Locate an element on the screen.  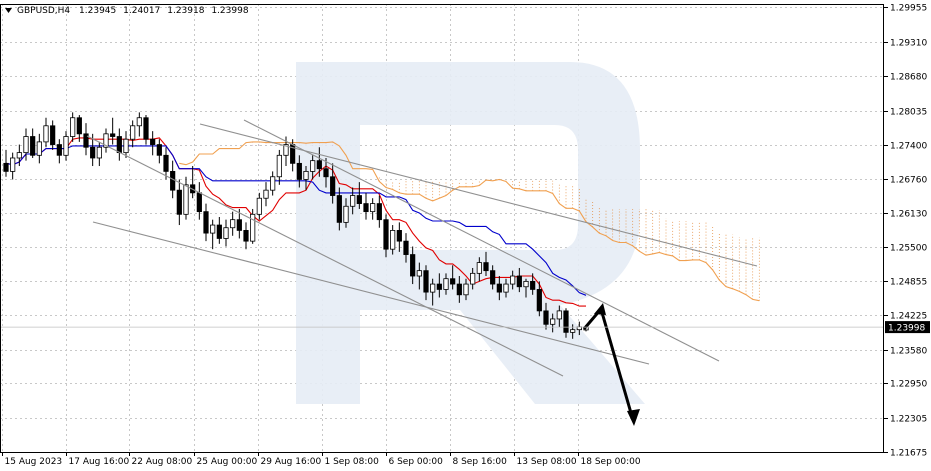
x-tick-label: 15 Aug 2023 is located at coordinates (34, 462).